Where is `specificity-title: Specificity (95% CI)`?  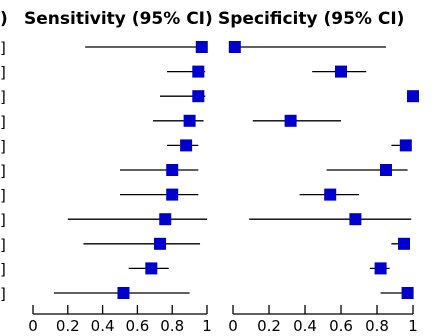
specificity-title: Specificity (95% CI) is located at coordinates (311, 19).